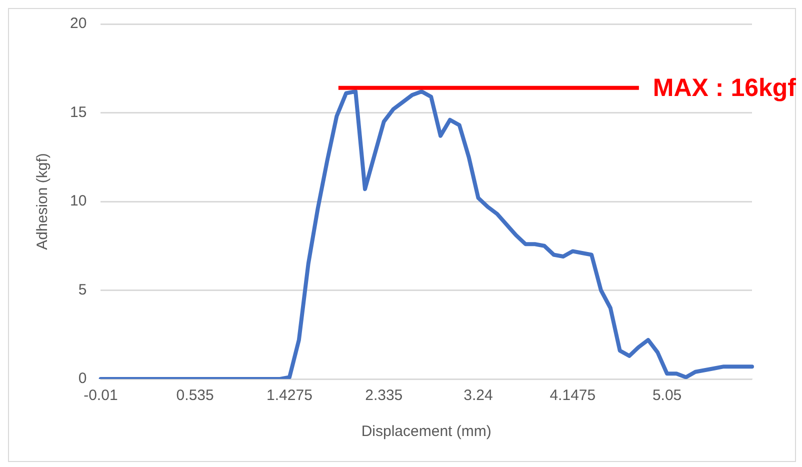 The height and width of the screenshot is (467, 802). I want to click on y-tick-label: 20, so click(78, 23).